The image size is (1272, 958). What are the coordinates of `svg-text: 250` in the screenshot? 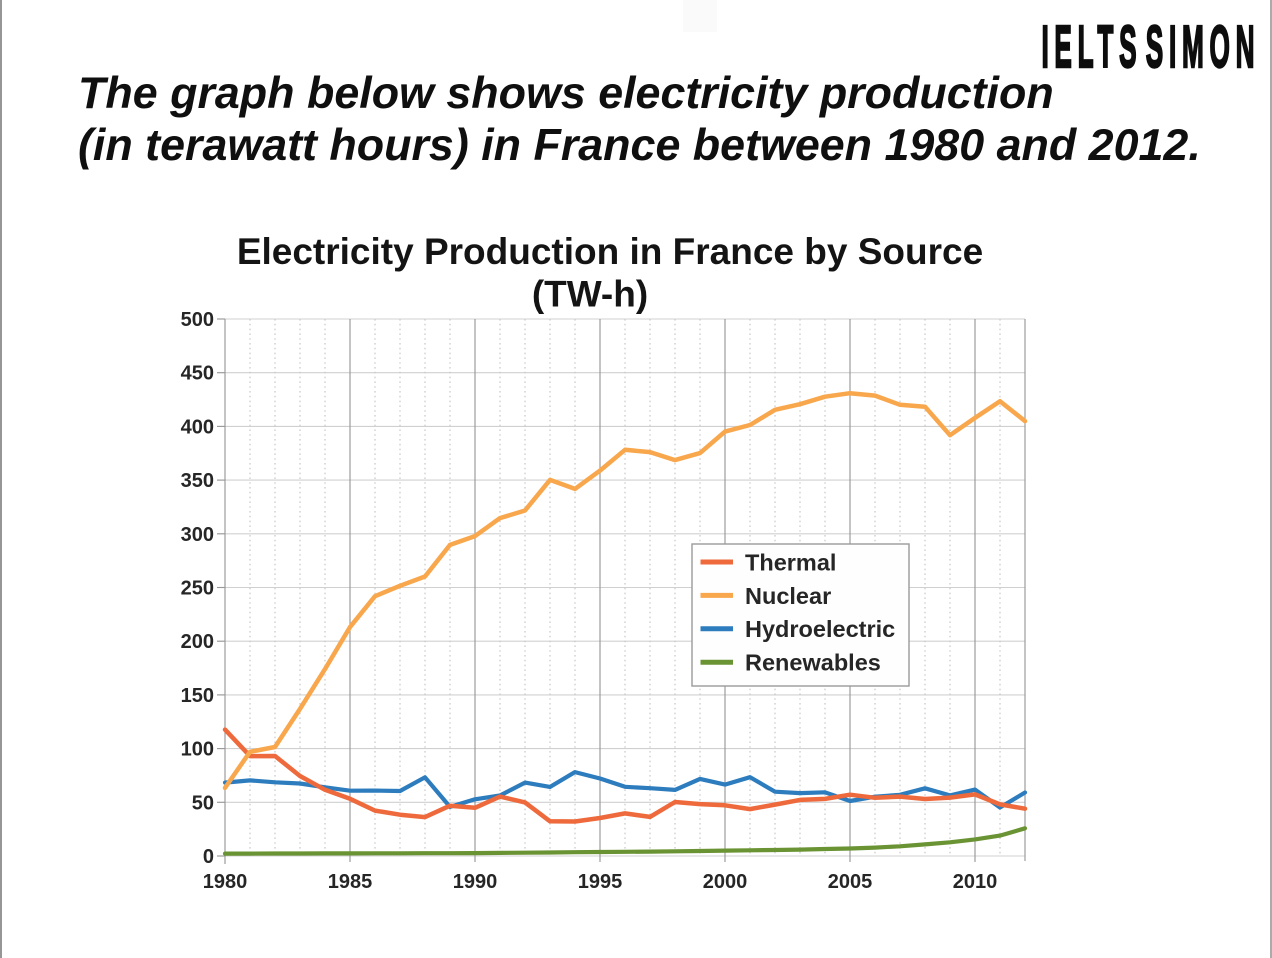 It's located at (197, 589).